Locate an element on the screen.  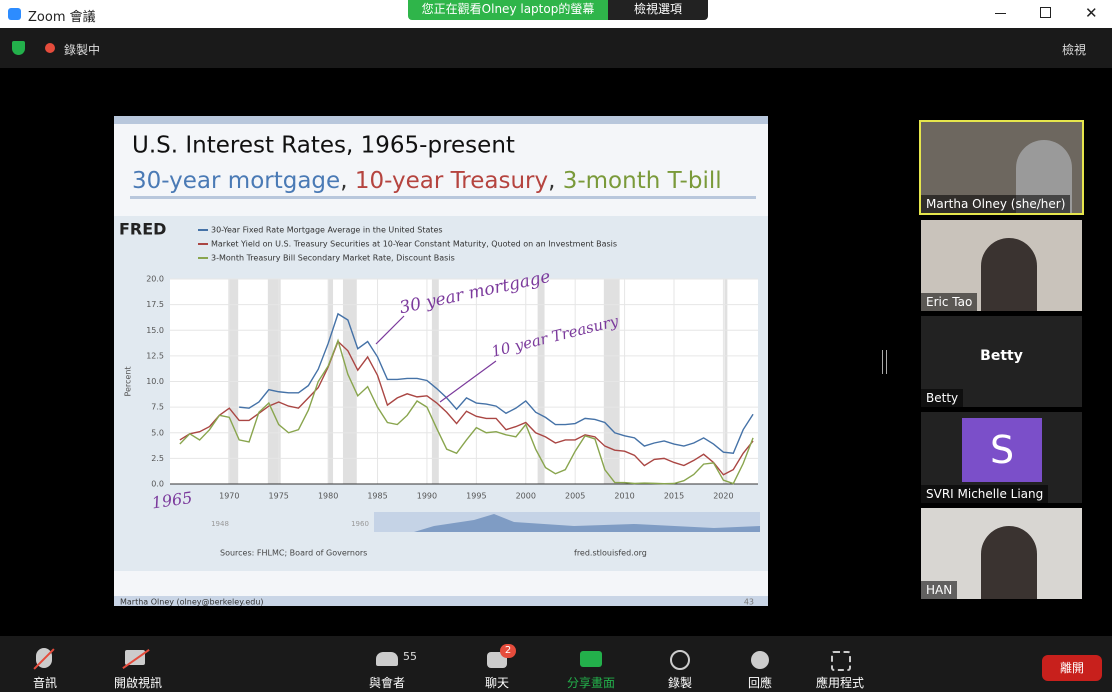
share-icon is located at coordinates (591, 659).